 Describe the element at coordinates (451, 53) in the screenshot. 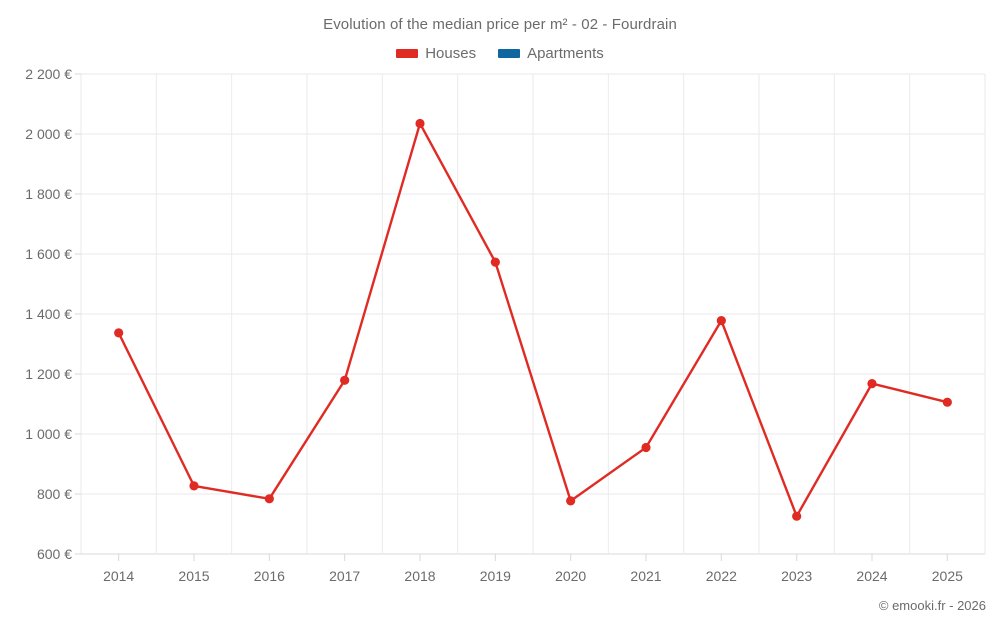

I see `legend-label-houses: Houses` at that location.